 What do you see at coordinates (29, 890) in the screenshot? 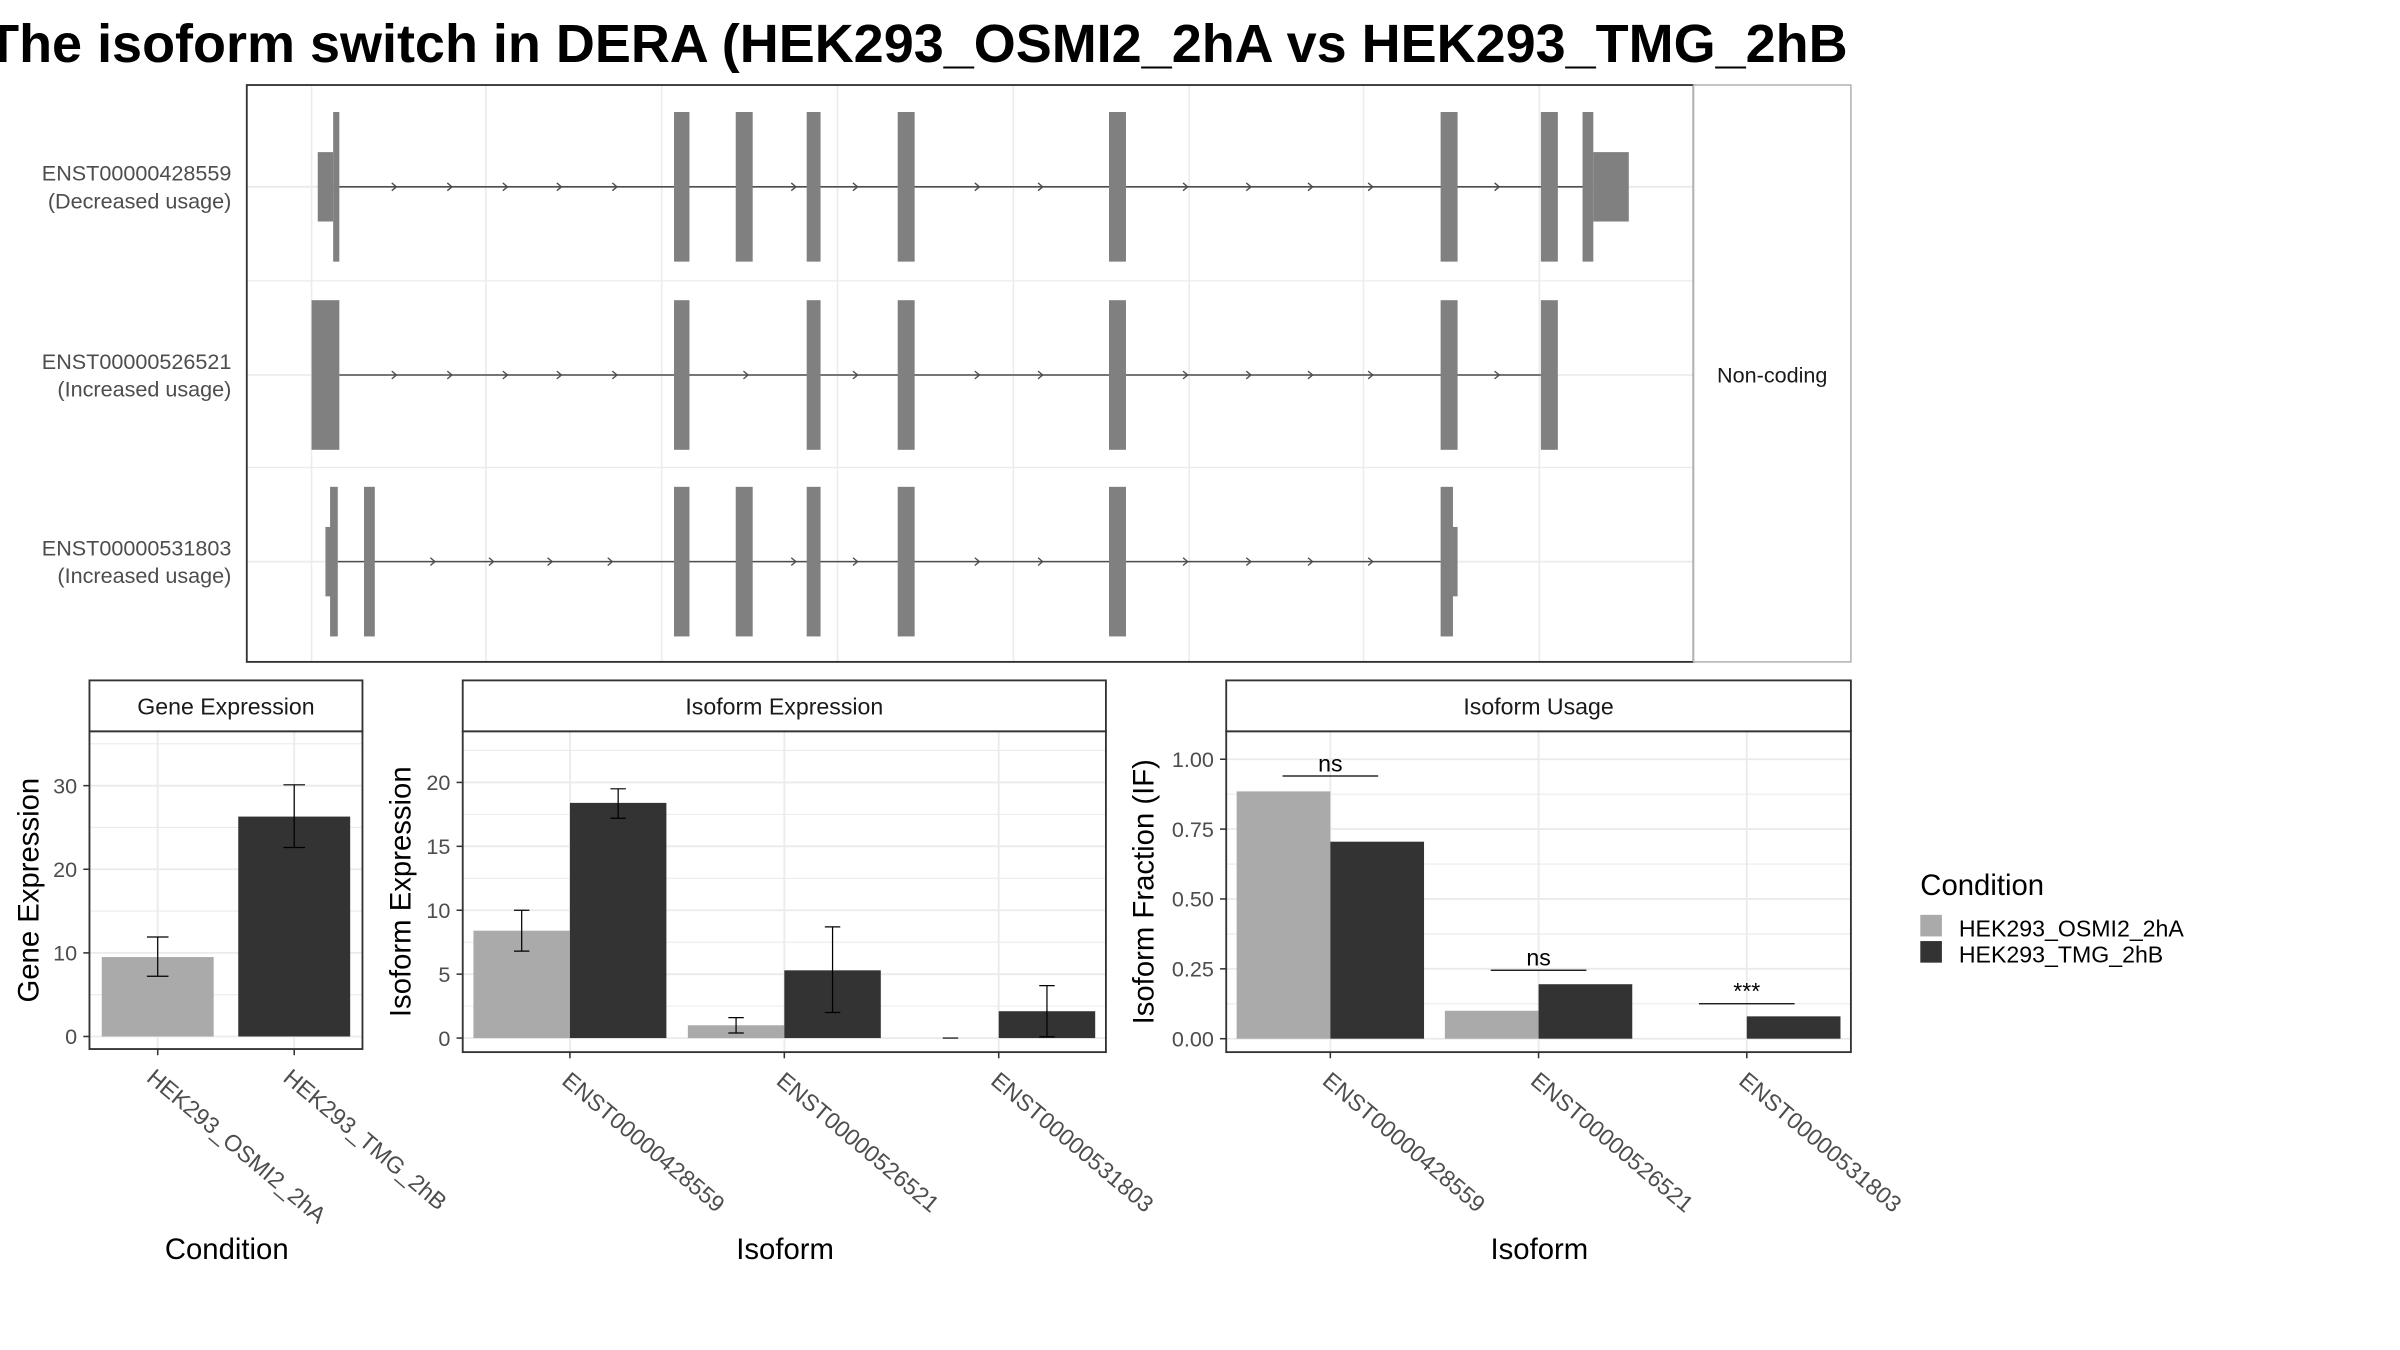
I see `y-axis-title: Gene Expression` at bounding box center [29, 890].